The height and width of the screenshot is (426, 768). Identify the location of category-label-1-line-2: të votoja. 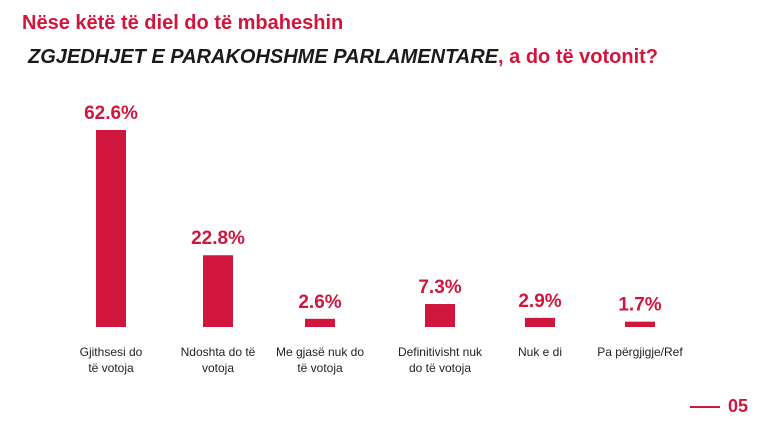
(111, 368).